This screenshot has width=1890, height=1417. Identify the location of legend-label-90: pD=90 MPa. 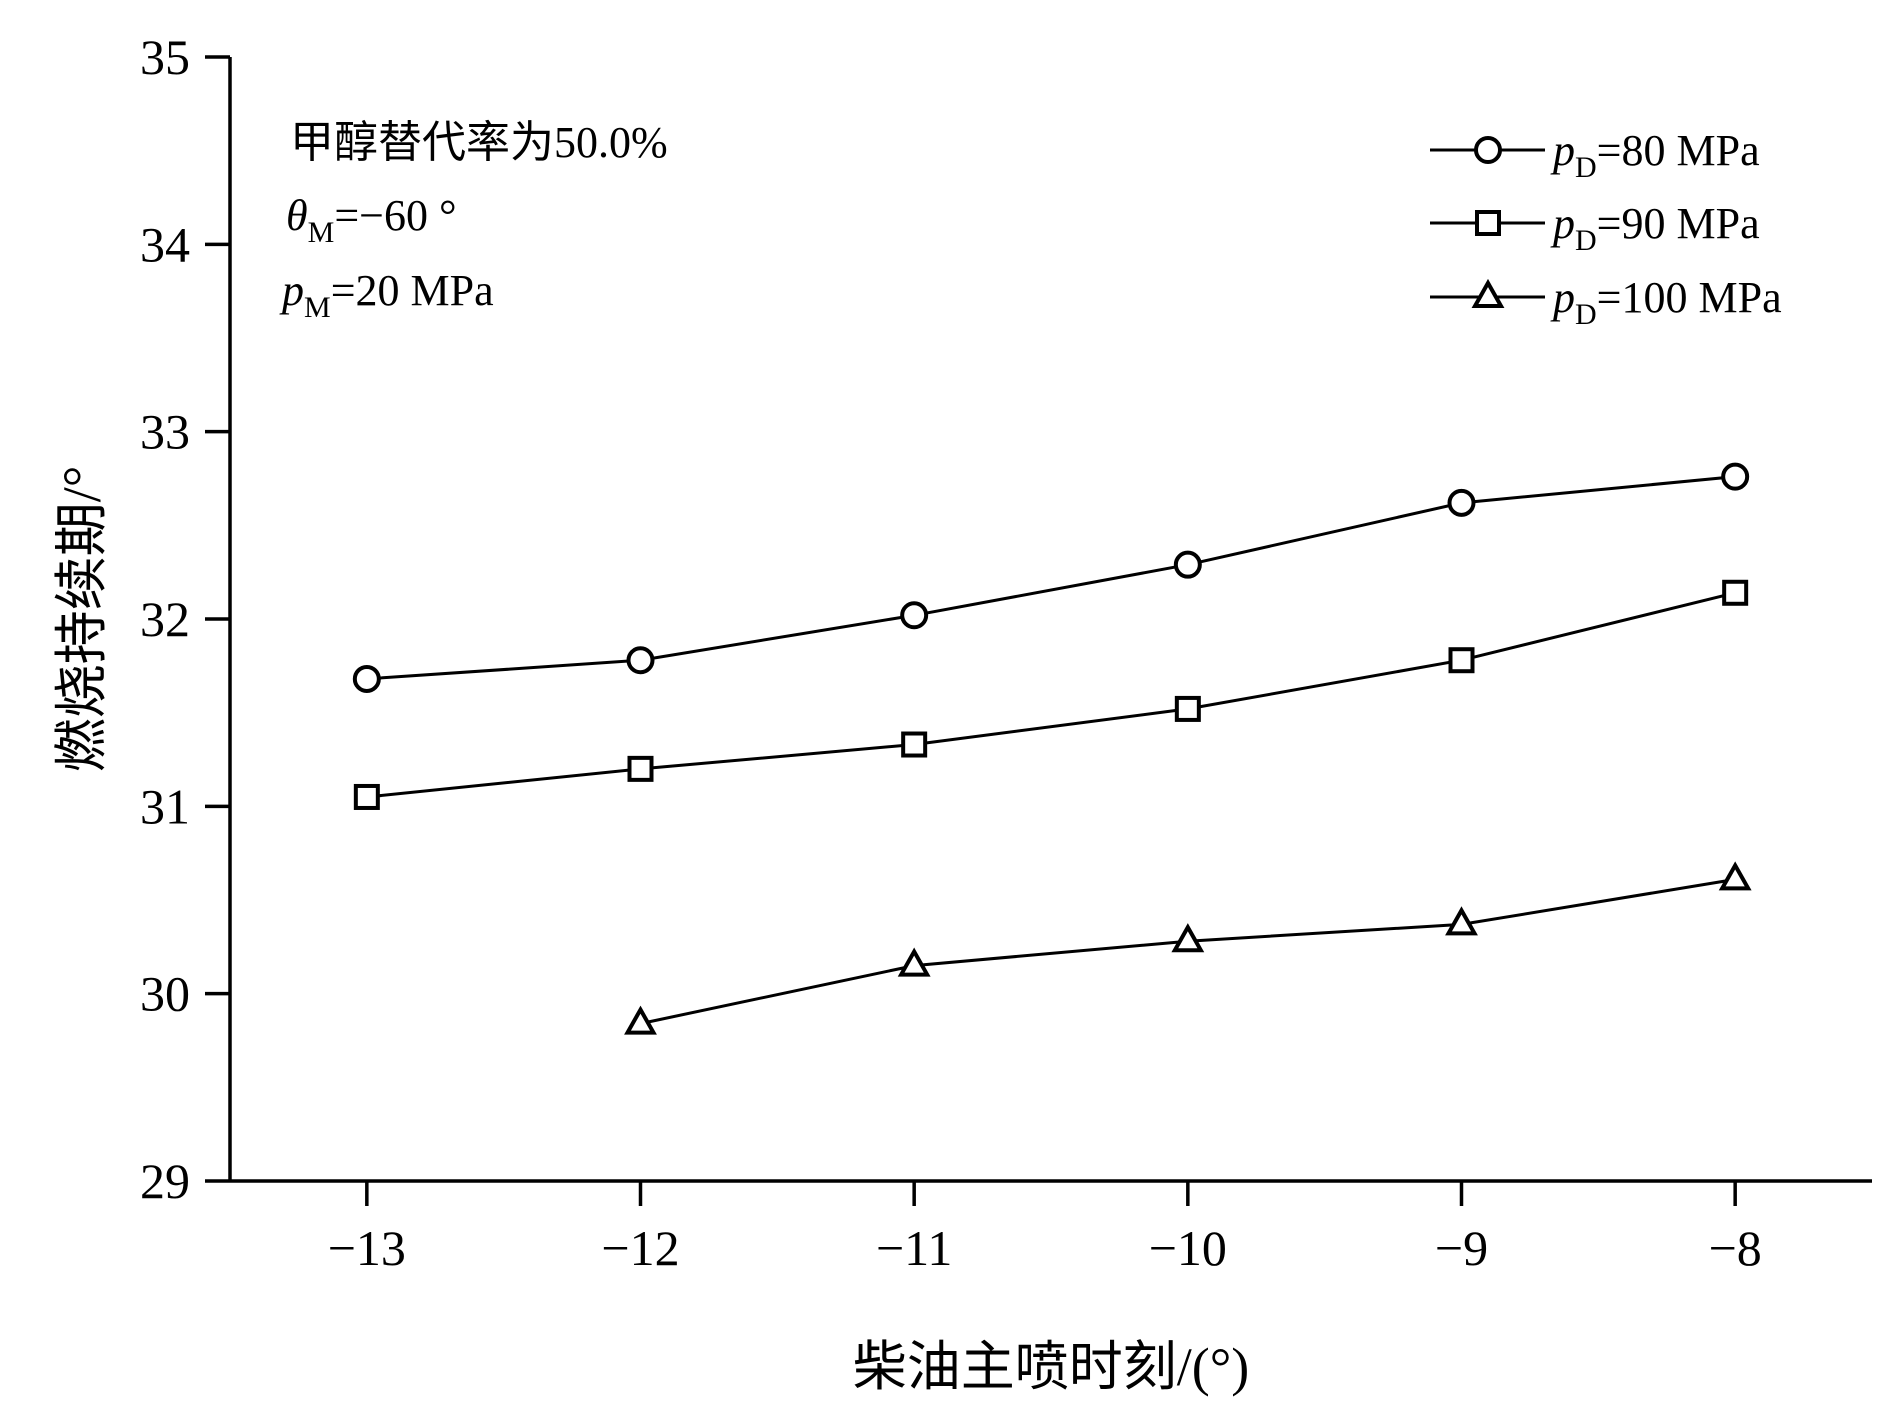
(1655, 228).